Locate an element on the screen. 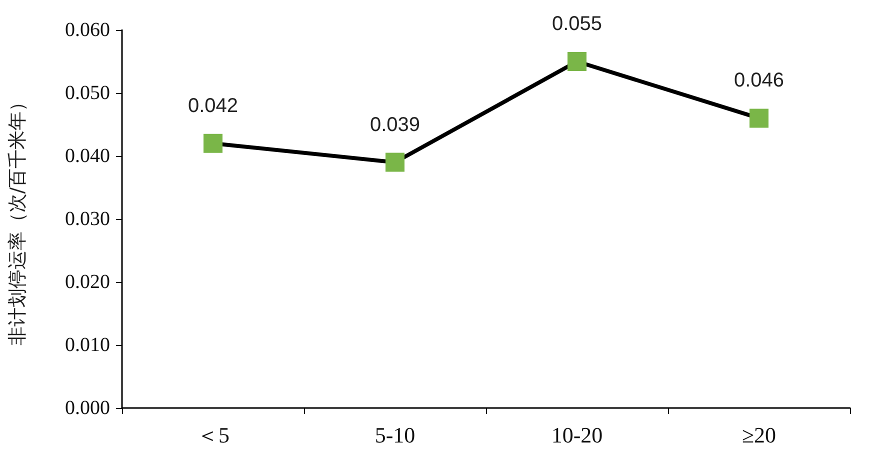 The width and height of the screenshot is (874, 450). x-tick-label: 10-20 is located at coordinates (577, 435).